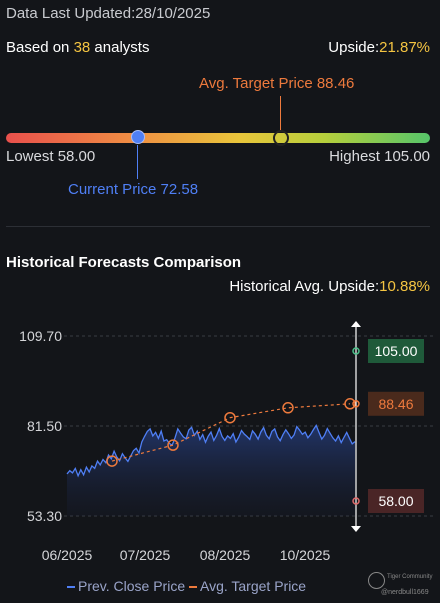  What do you see at coordinates (124, 262) in the screenshot?
I see `section-title: Historical Forecasts Comparison` at bounding box center [124, 262].